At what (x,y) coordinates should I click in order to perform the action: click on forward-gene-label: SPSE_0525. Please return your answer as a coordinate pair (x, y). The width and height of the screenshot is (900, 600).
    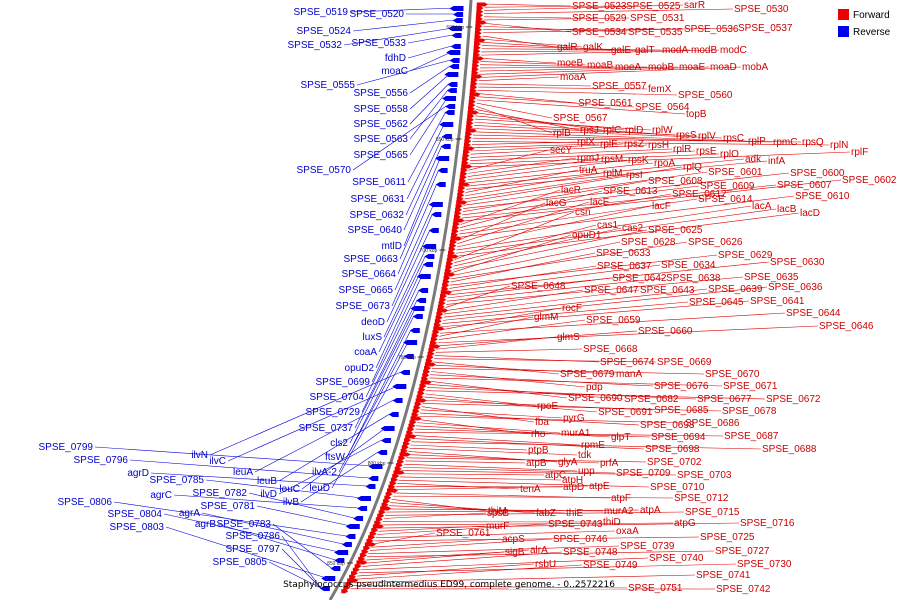
    Looking at the image, I should click on (653, 6).